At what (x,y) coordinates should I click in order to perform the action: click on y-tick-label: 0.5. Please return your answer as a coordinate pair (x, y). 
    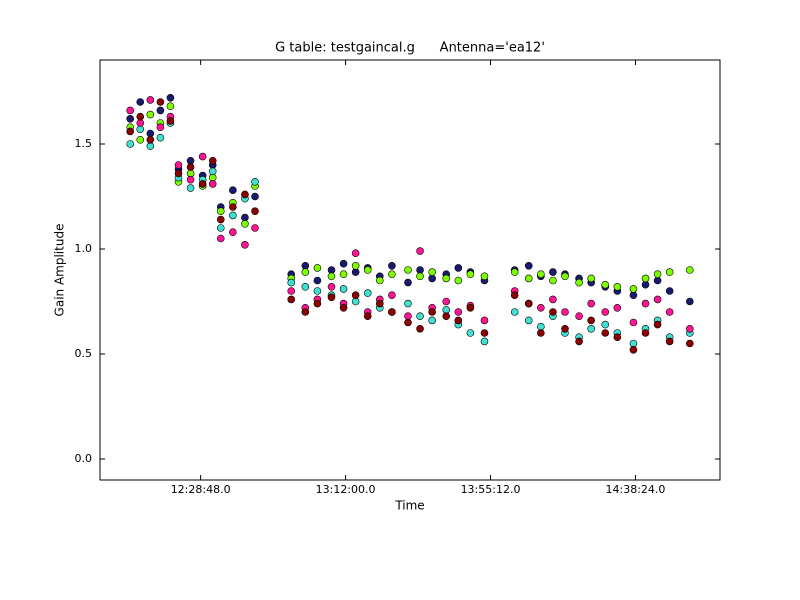
    Looking at the image, I should click on (84, 353).